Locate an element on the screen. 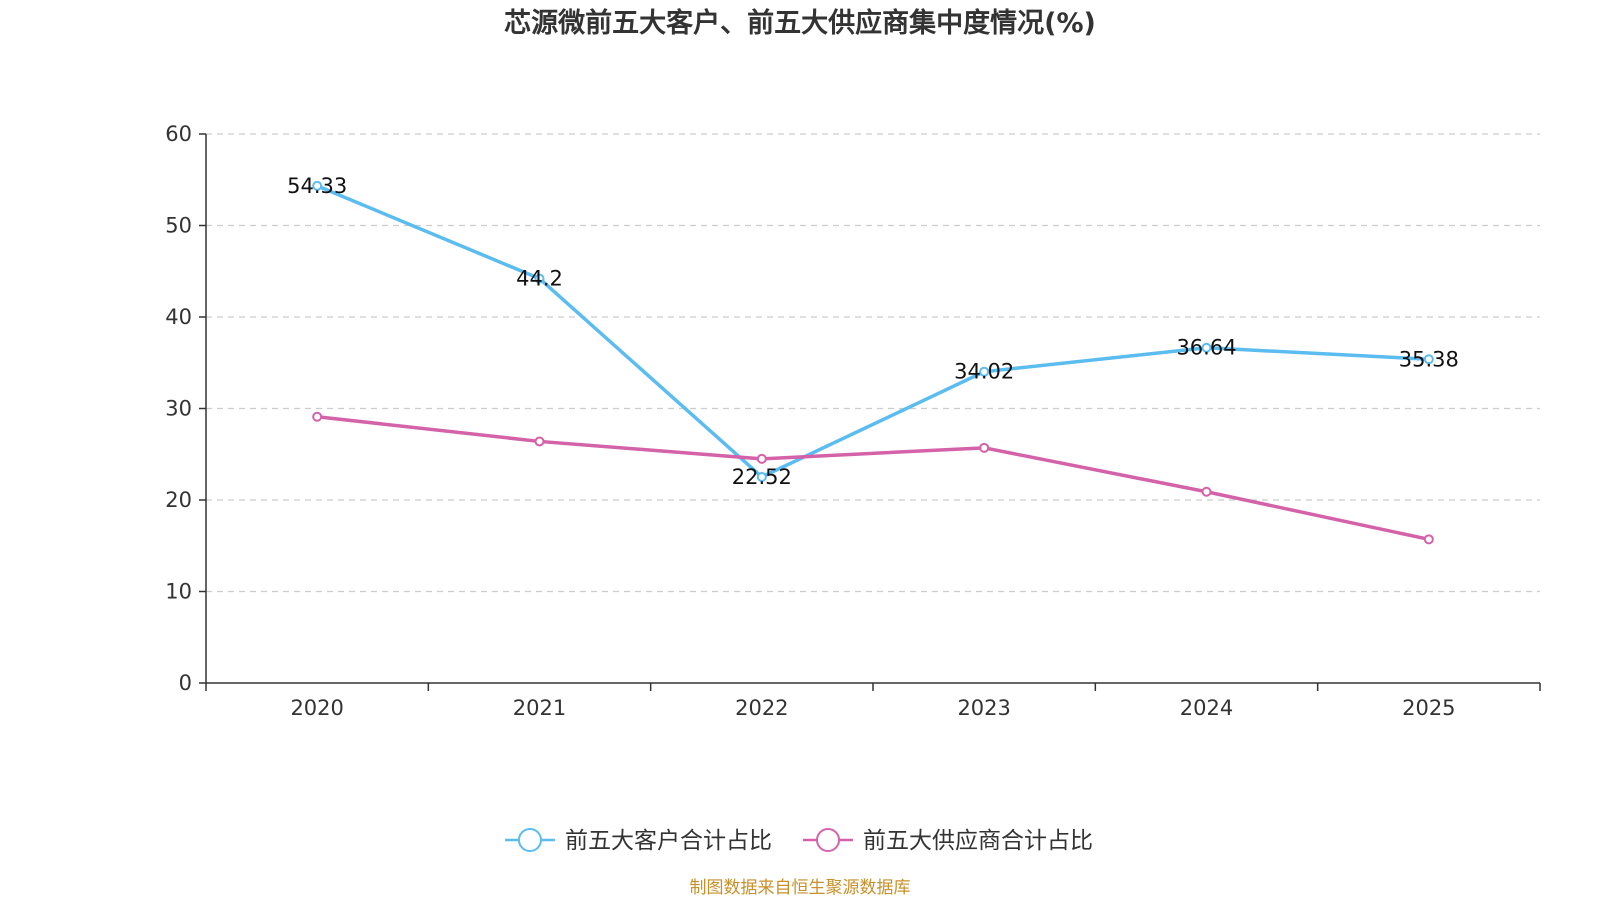 This screenshot has height=900, width=1600. x-tick-label: 2024 is located at coordinates (1206, 708).